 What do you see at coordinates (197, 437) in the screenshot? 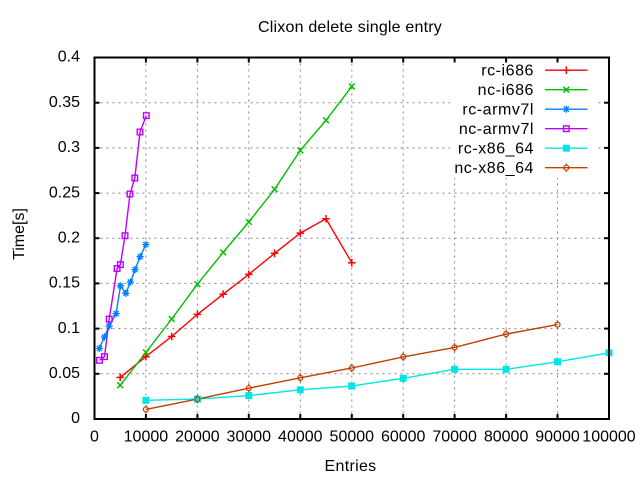
I see `svg-text: 20000` at bounding box center [197, 437].